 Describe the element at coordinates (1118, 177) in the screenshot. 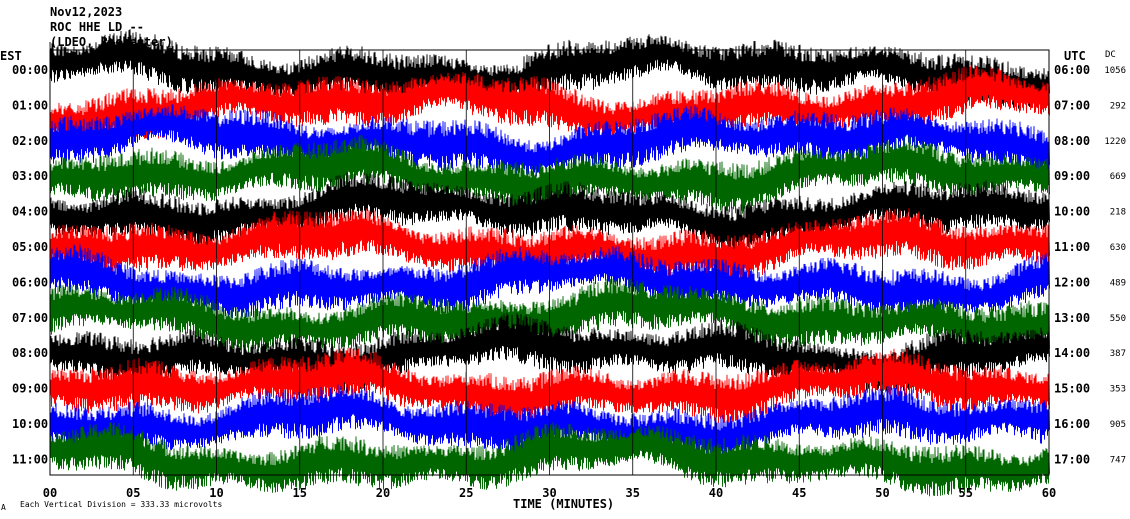

I see `dc-offset-value: 669` at that location.